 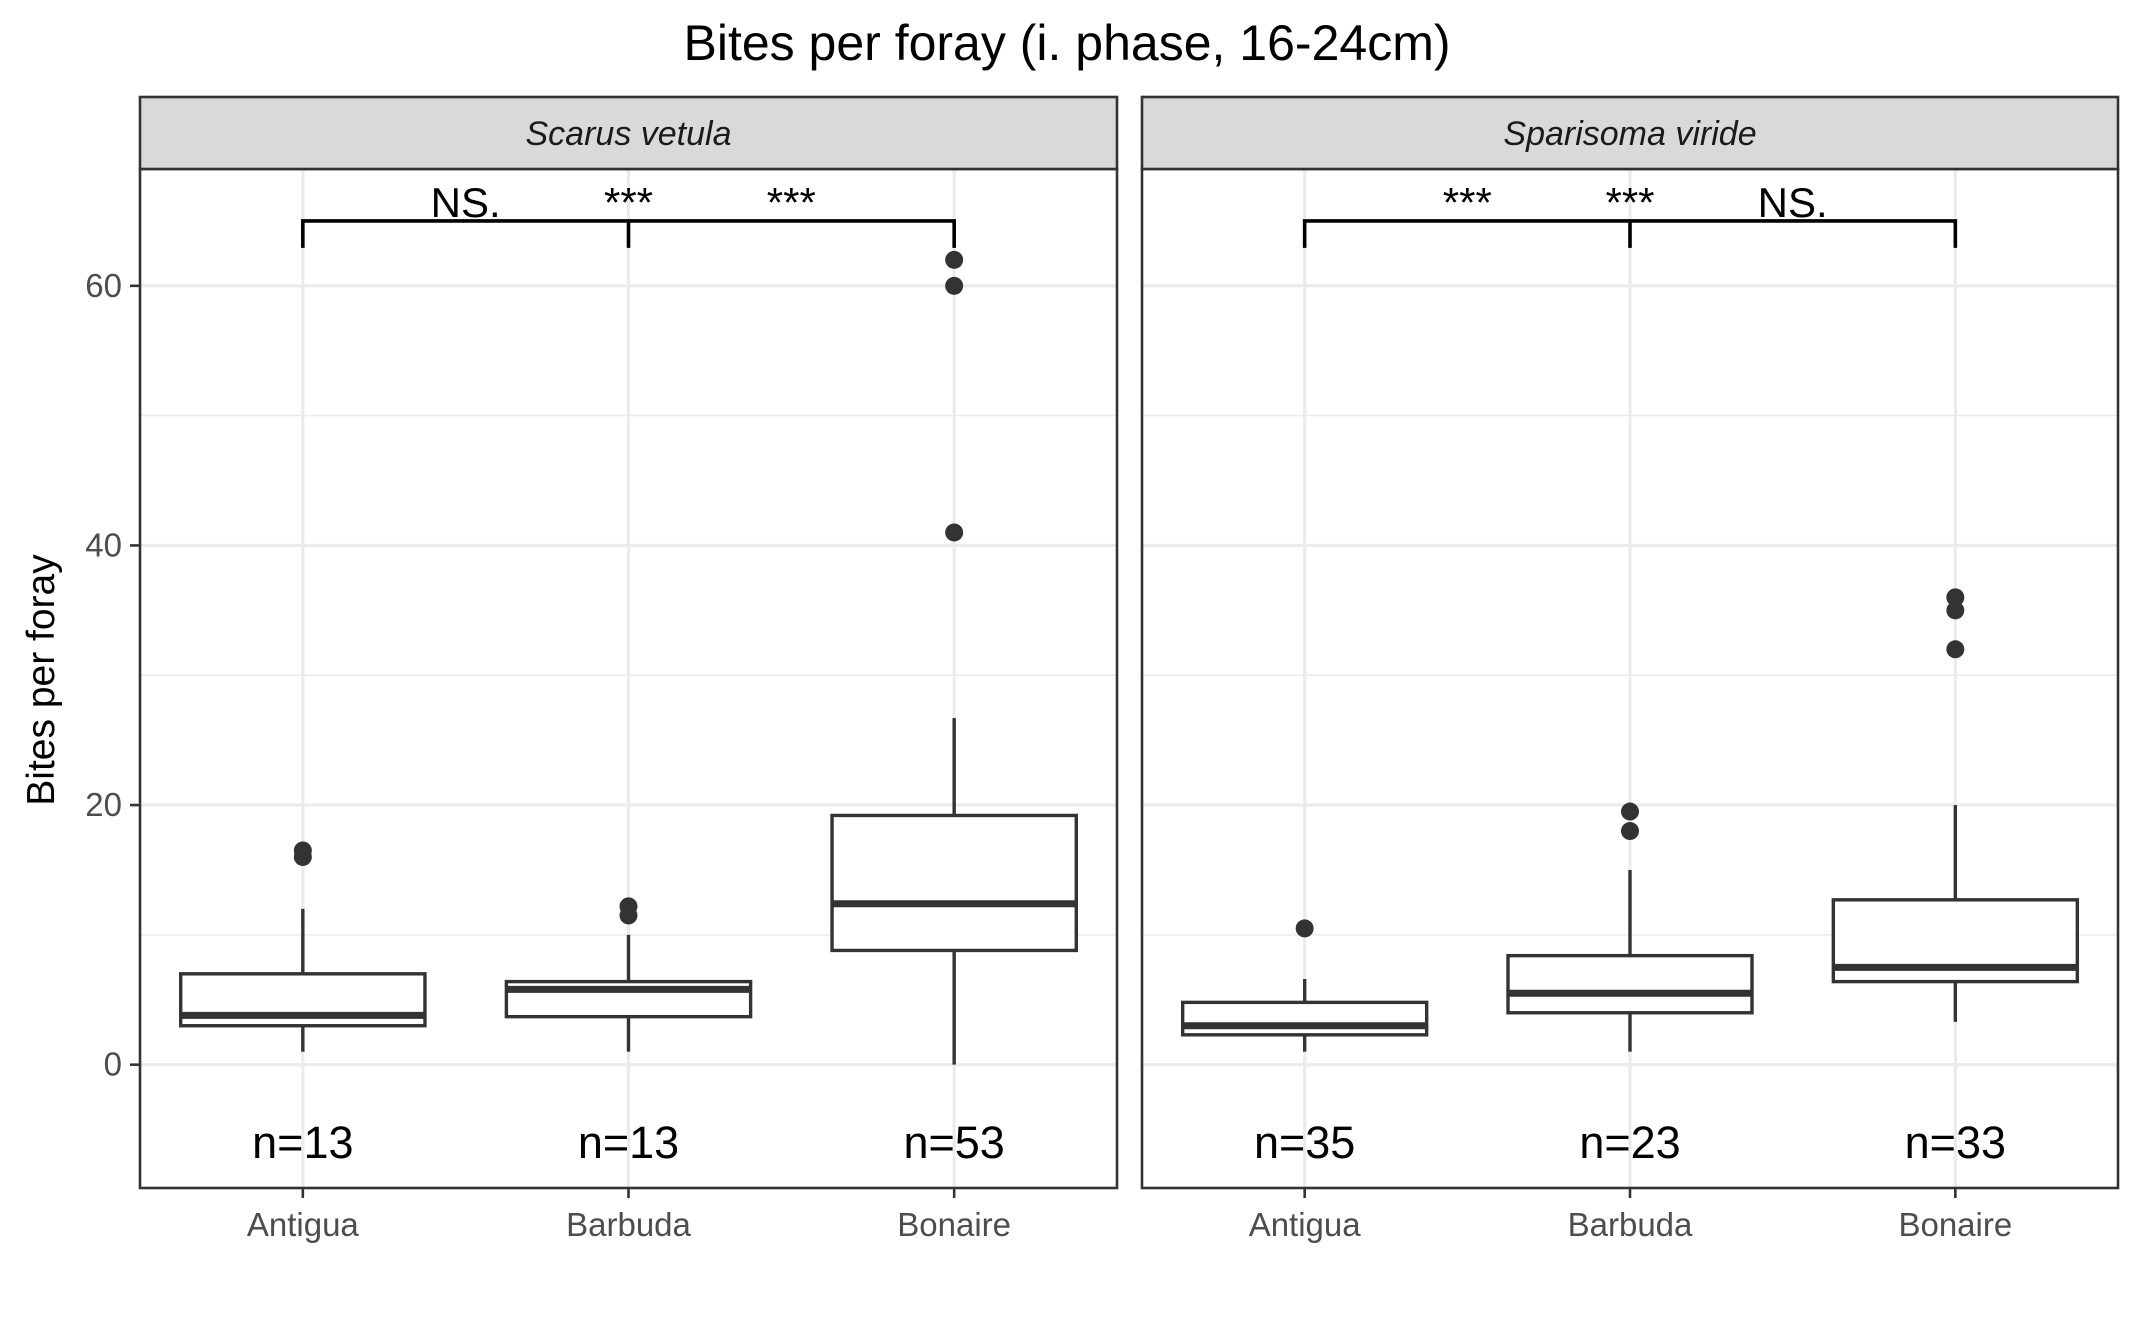 I want to click on sample-size-label: n=35, so click(x=1304, y=1142).